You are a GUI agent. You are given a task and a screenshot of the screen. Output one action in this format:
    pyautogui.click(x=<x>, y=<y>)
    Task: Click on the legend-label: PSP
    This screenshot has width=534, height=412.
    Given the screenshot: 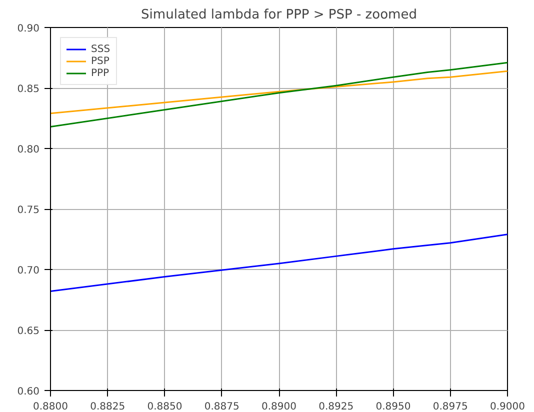 What is the action you would take?
    pyautogui.click(x=100, y=61)
    